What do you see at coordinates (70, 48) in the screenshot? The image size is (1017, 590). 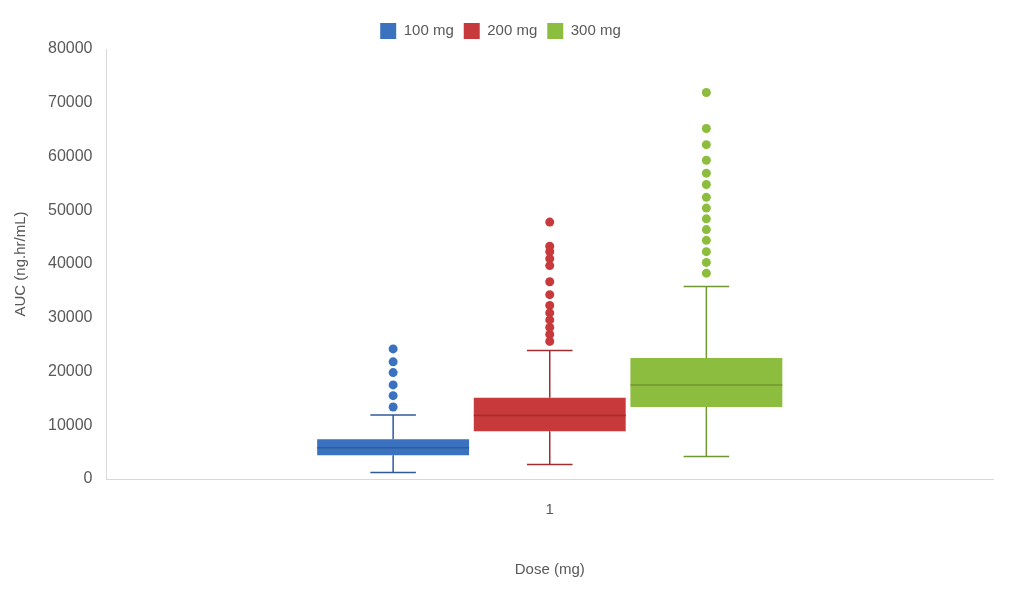 I see `y-tick-label: 80000` at bounding box center [70, 48].